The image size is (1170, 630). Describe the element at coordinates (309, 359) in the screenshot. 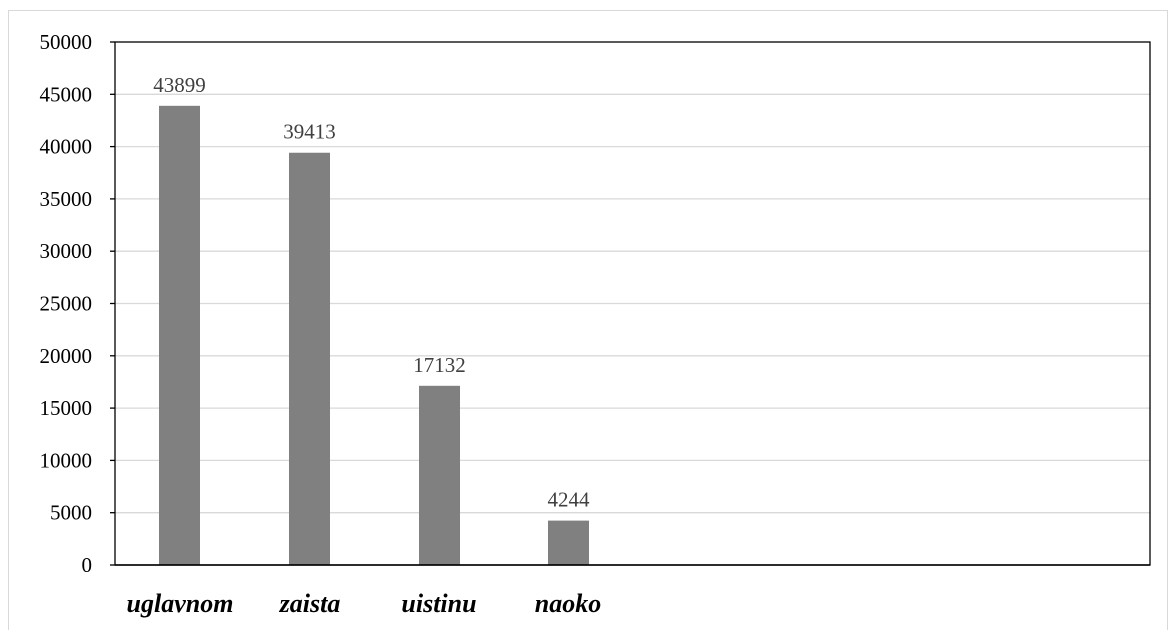

I see `bar-zaista` at that location.